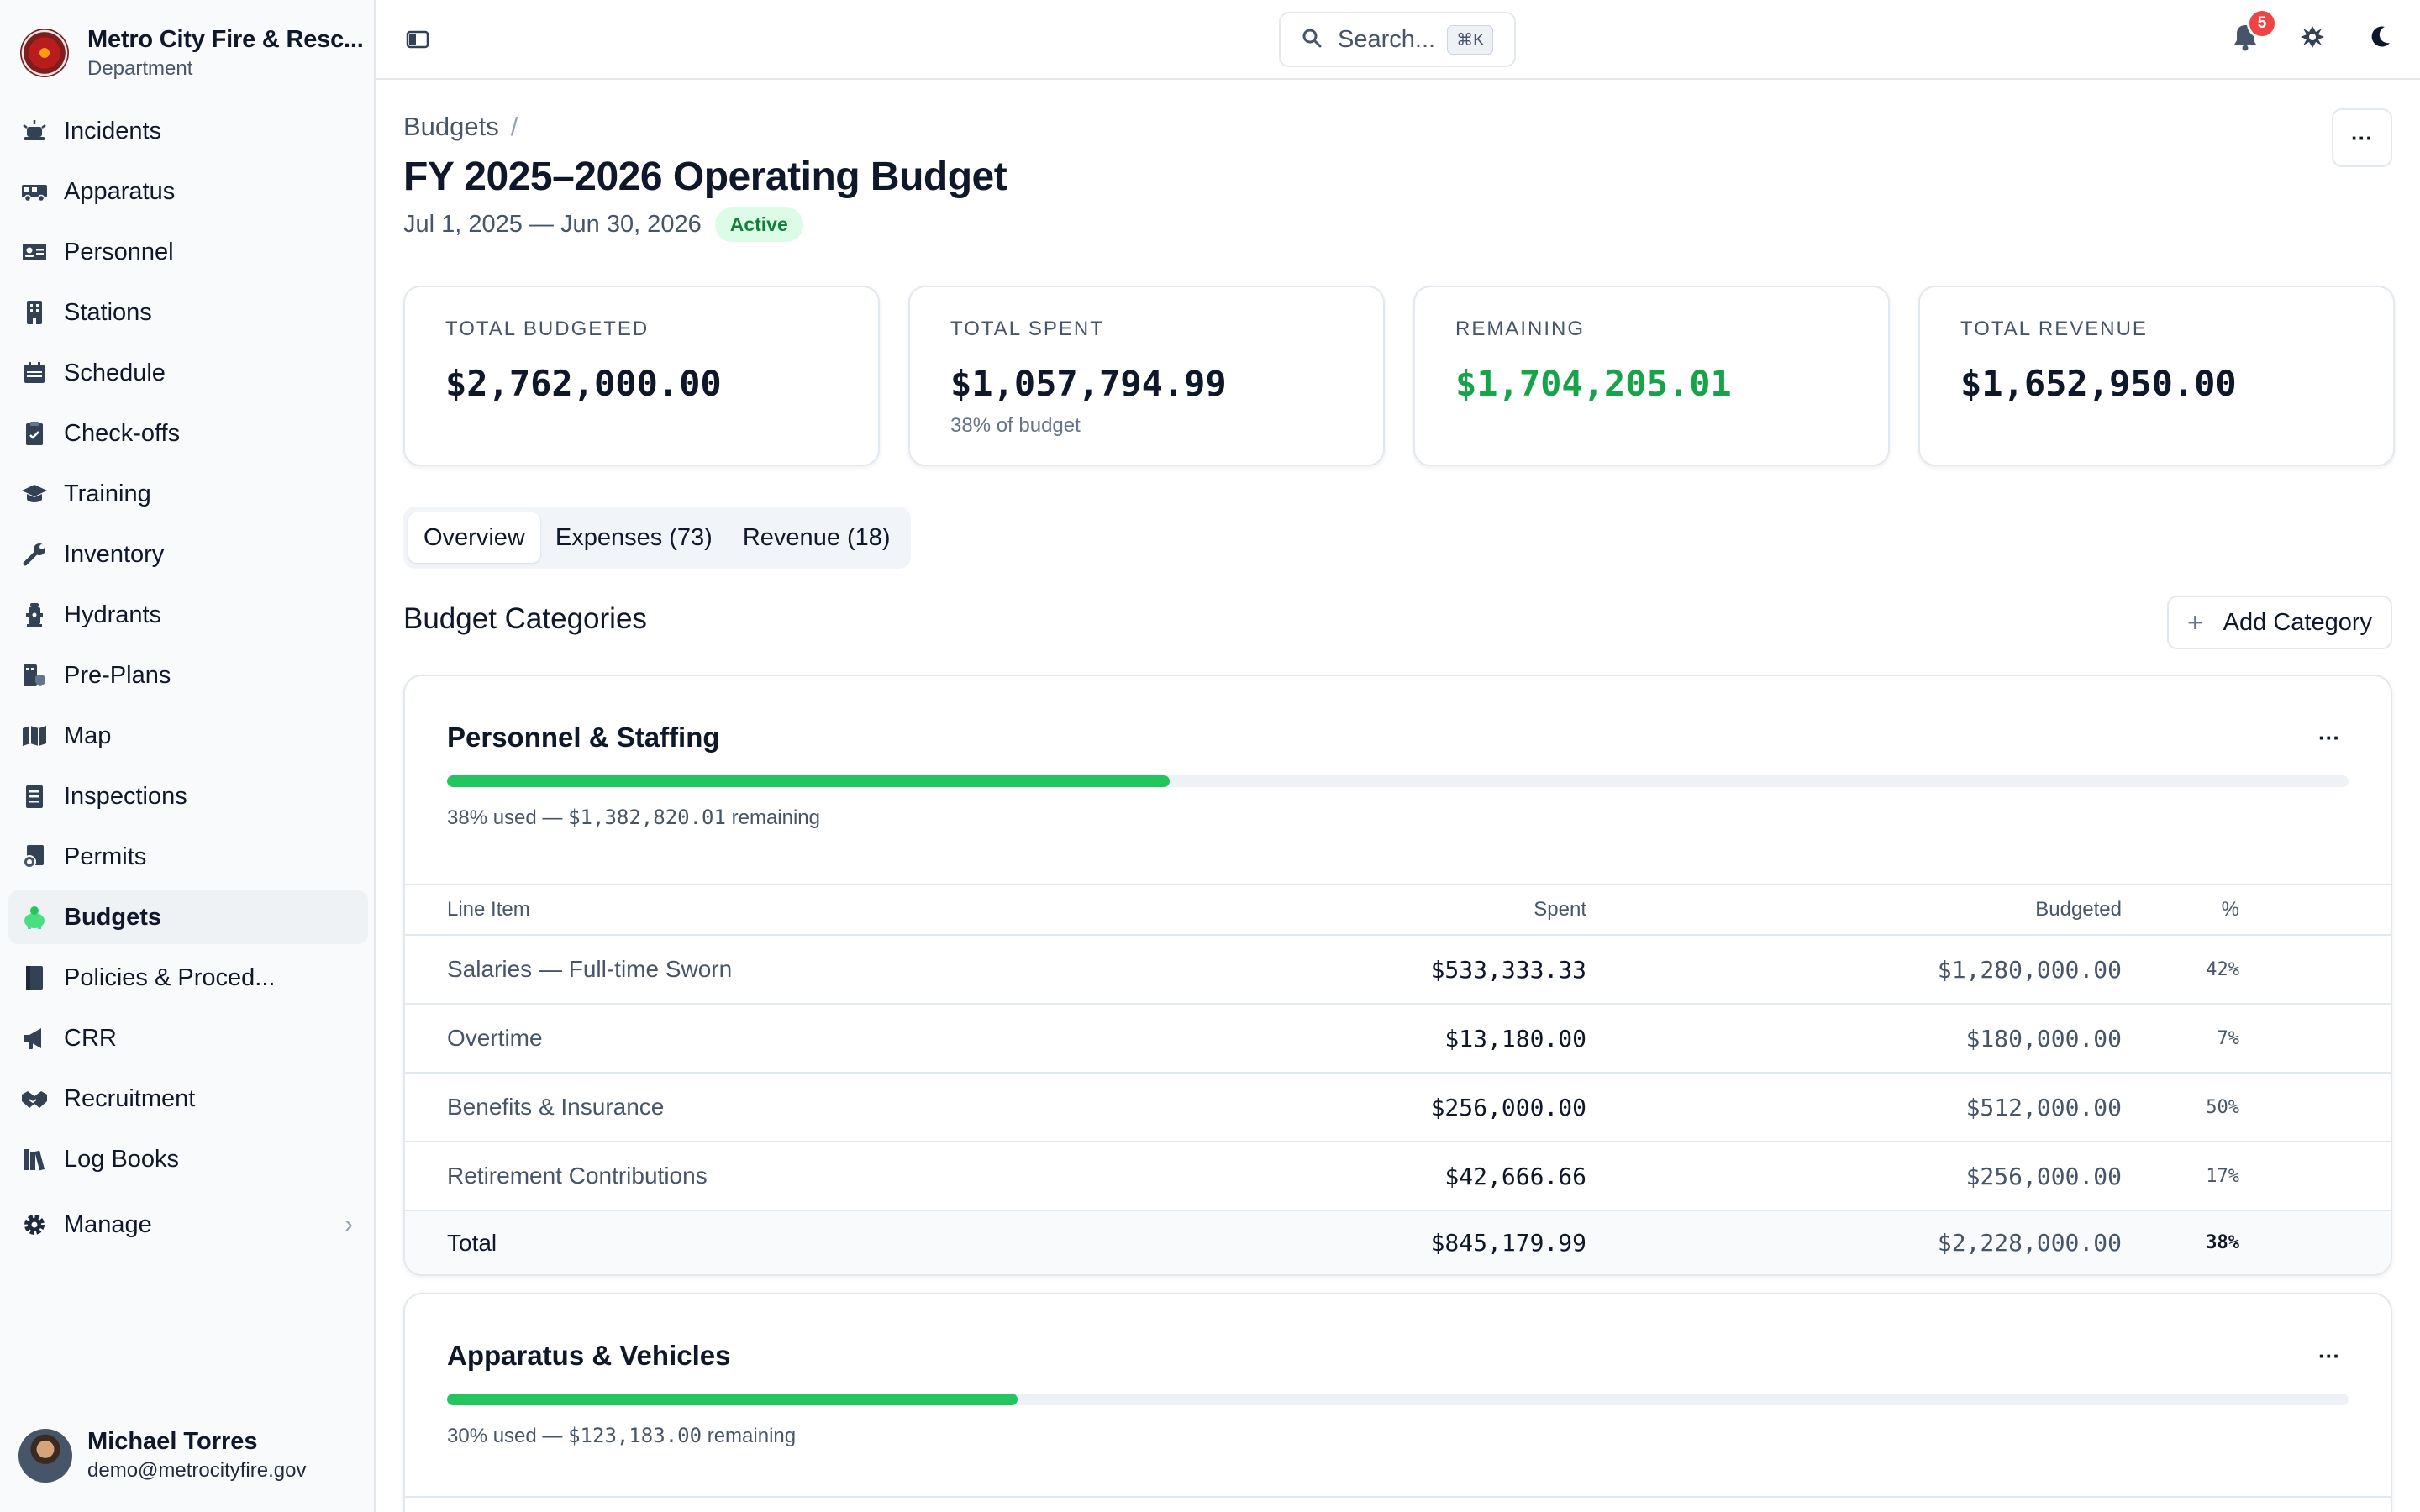 The image size is (2420, 1512). What do you see at coordinates (90, 1038) in the screenshot?
I see `sidebar-item-label: CRR` at bounding box center [90, 1038].